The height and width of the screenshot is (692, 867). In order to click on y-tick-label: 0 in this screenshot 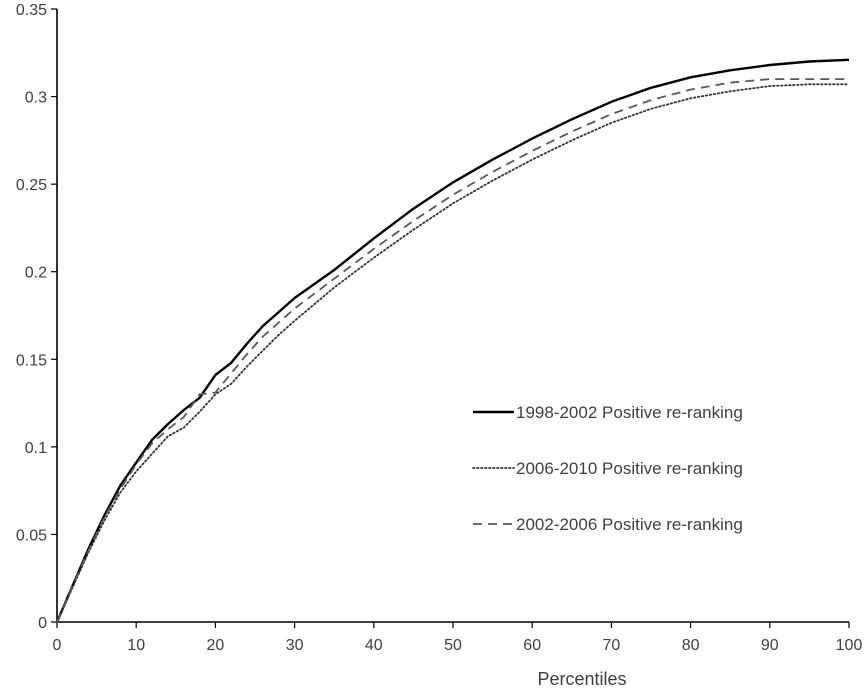, I will do `click(42, 623)`.